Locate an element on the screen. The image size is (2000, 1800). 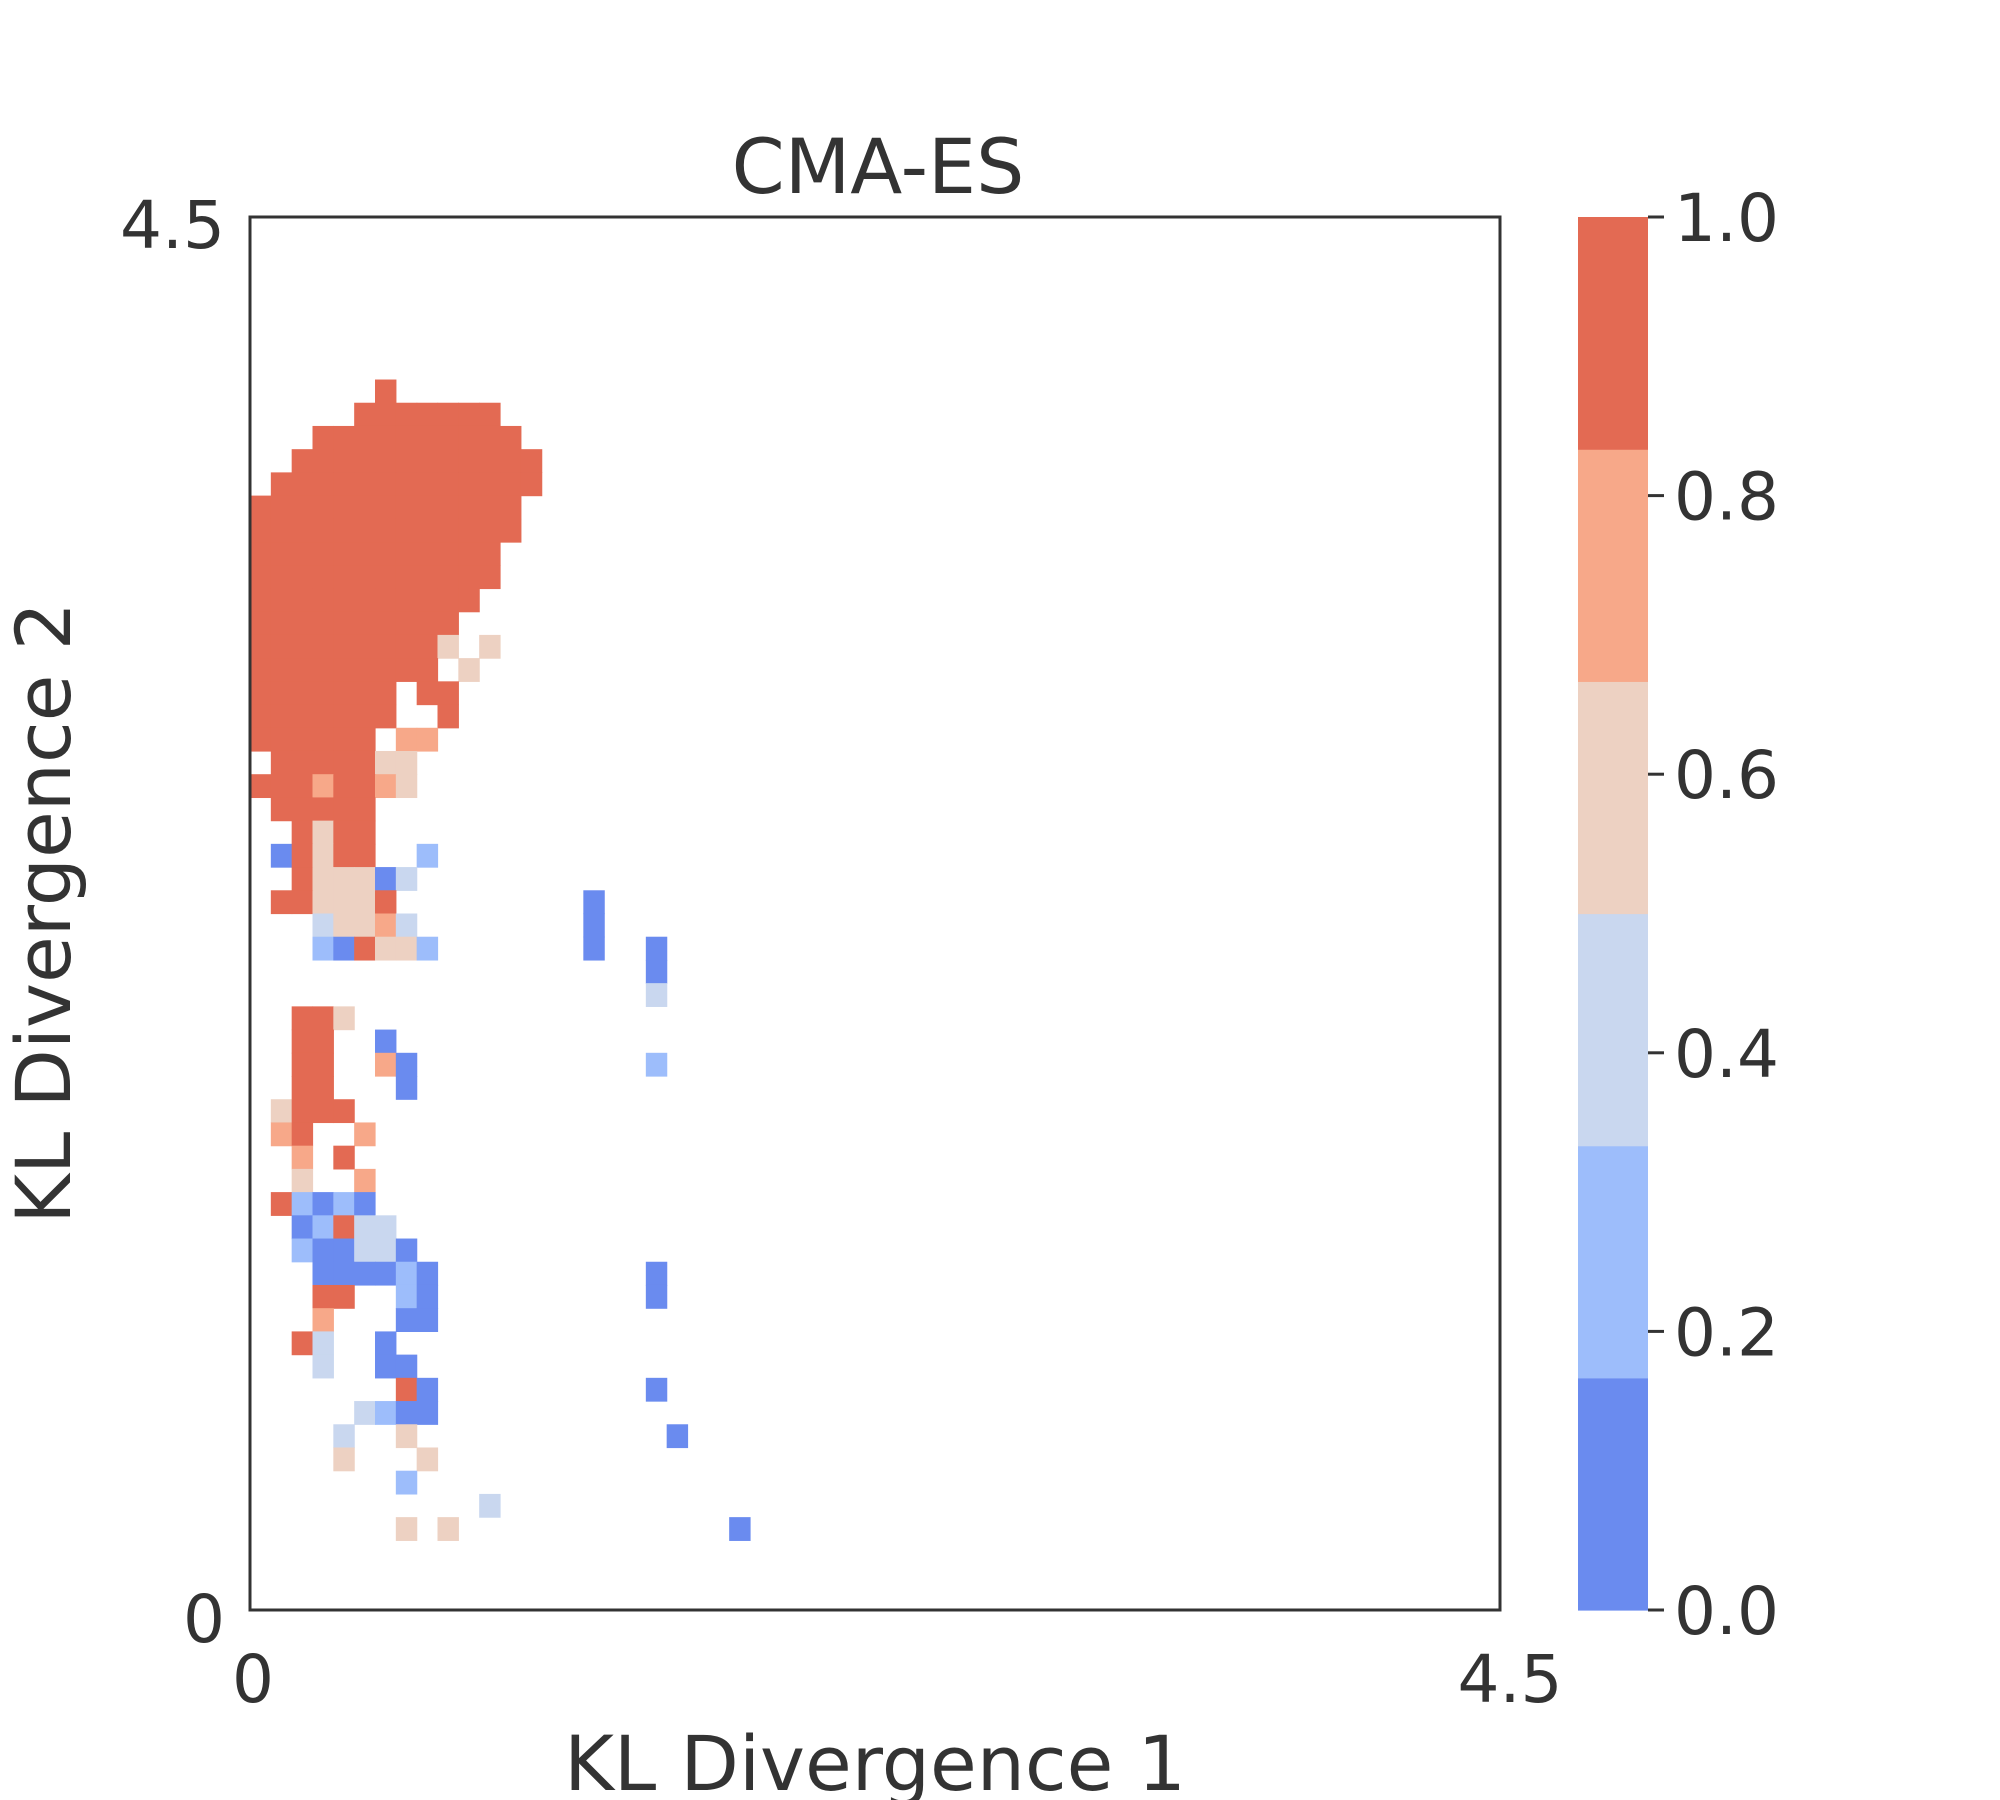
colorbar-tick-label: 0.4 is located at coordinates (1726, 1054).